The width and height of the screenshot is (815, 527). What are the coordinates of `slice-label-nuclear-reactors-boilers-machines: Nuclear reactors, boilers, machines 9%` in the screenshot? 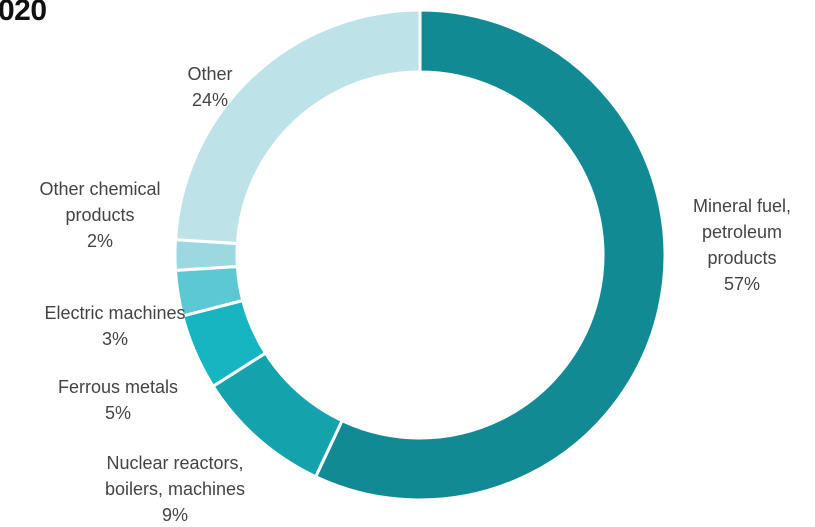 It's located at (175, 489).